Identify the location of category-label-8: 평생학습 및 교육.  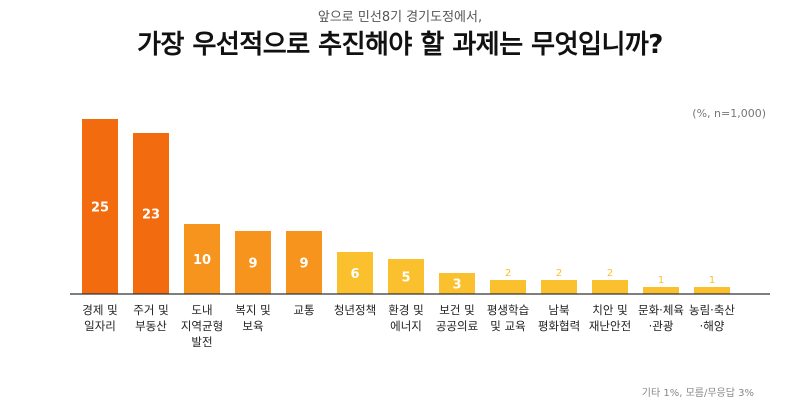
(508, 318).